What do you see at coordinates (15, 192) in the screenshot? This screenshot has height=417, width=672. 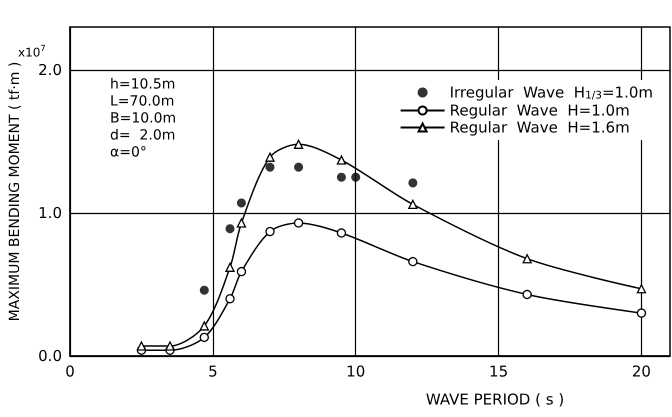 I see `y-axis-title: MAXIMUM BENDING MOMENT ( tf·m )` at bounding box center [15, 192].